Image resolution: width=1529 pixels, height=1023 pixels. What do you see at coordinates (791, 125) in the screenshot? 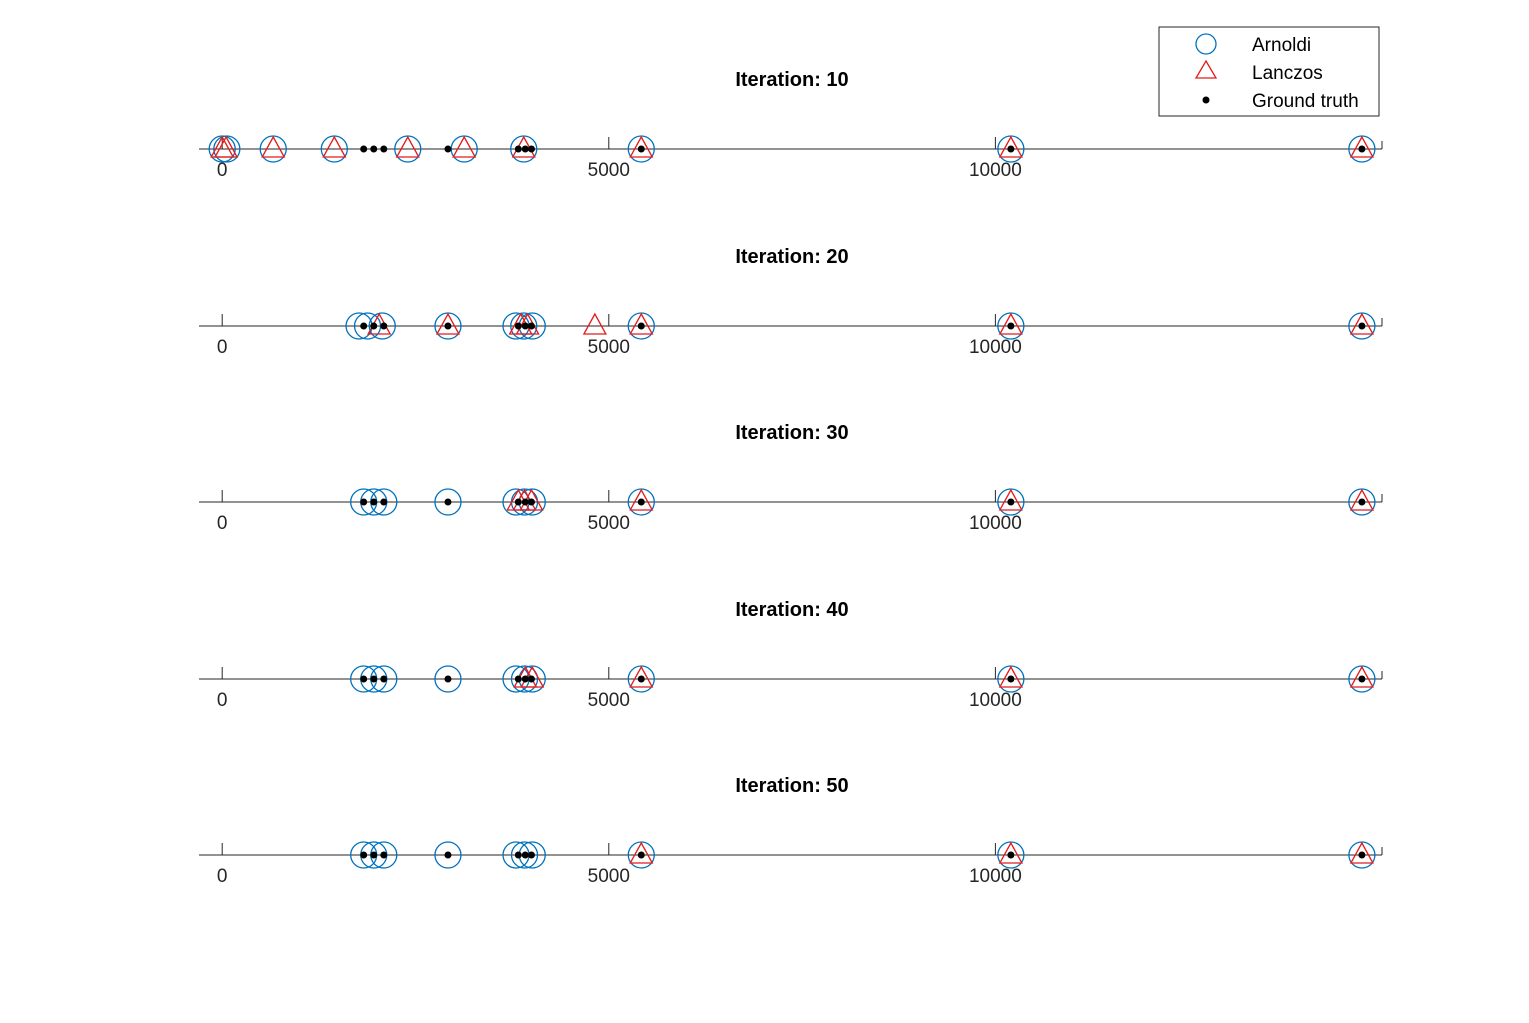
I see `subplot-1: Iteration: 10 0 5000 10000` at bounding box center [791, 125].